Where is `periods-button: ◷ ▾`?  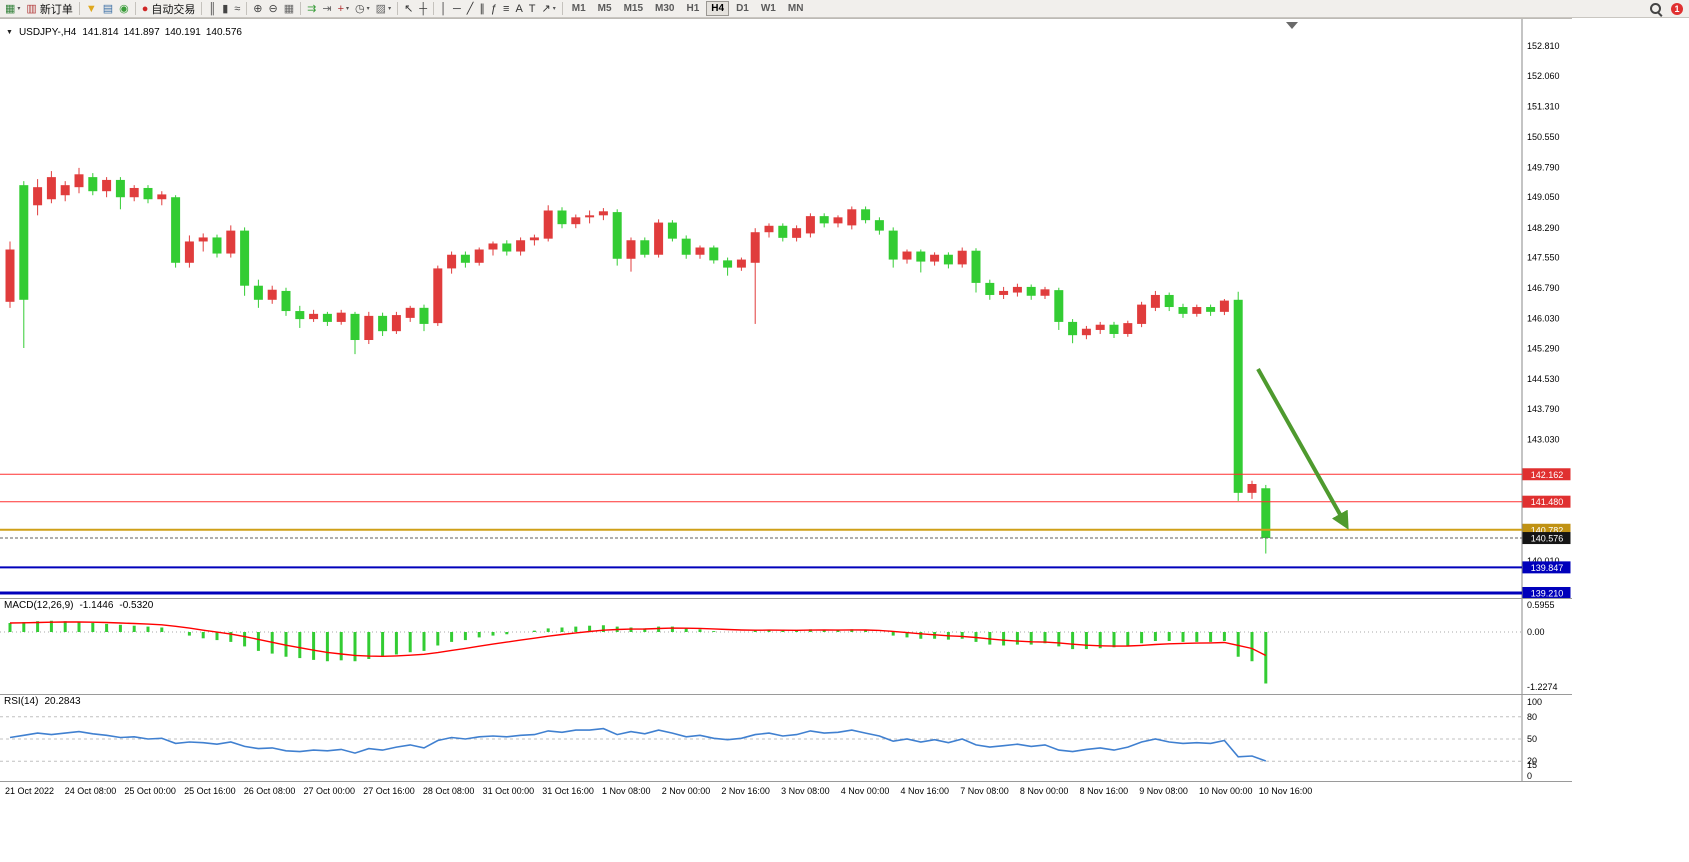 periods-button: ◷ ▾ is located at coordinates (362, 9).